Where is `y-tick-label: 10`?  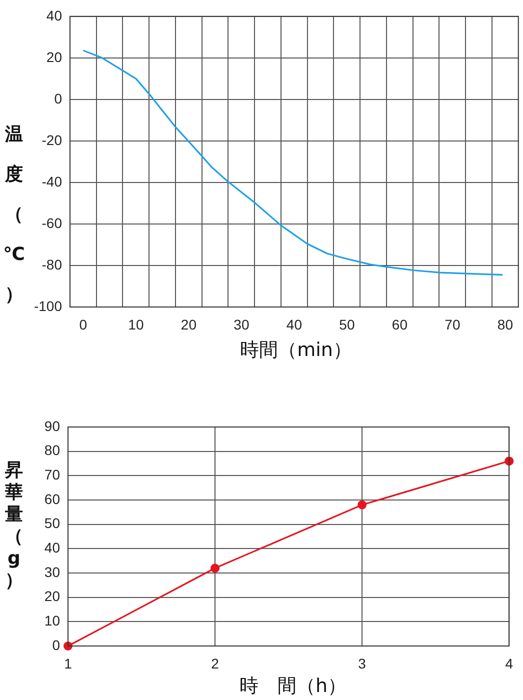
y-tick-label: 10 is located at coordinates (52, 620).